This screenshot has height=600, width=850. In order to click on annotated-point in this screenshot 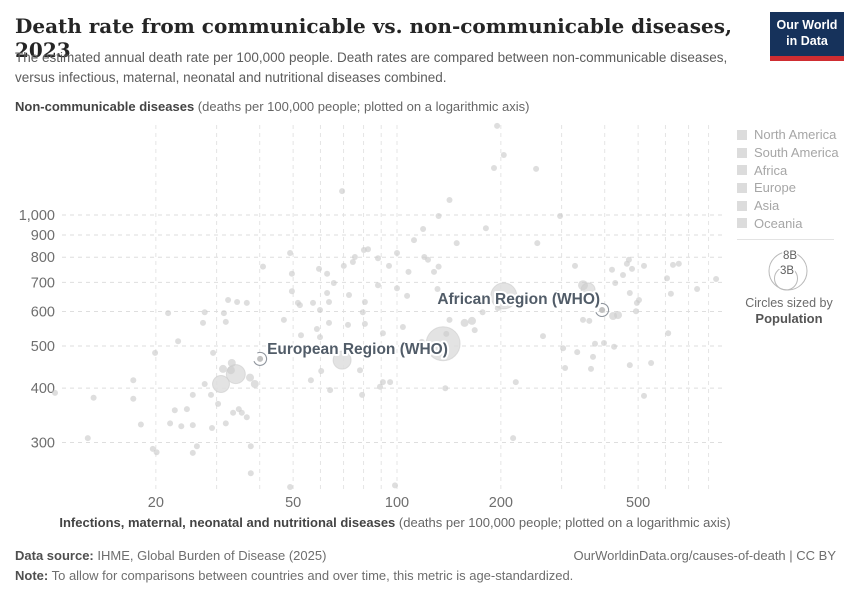, I will do `click(602, 309)`.